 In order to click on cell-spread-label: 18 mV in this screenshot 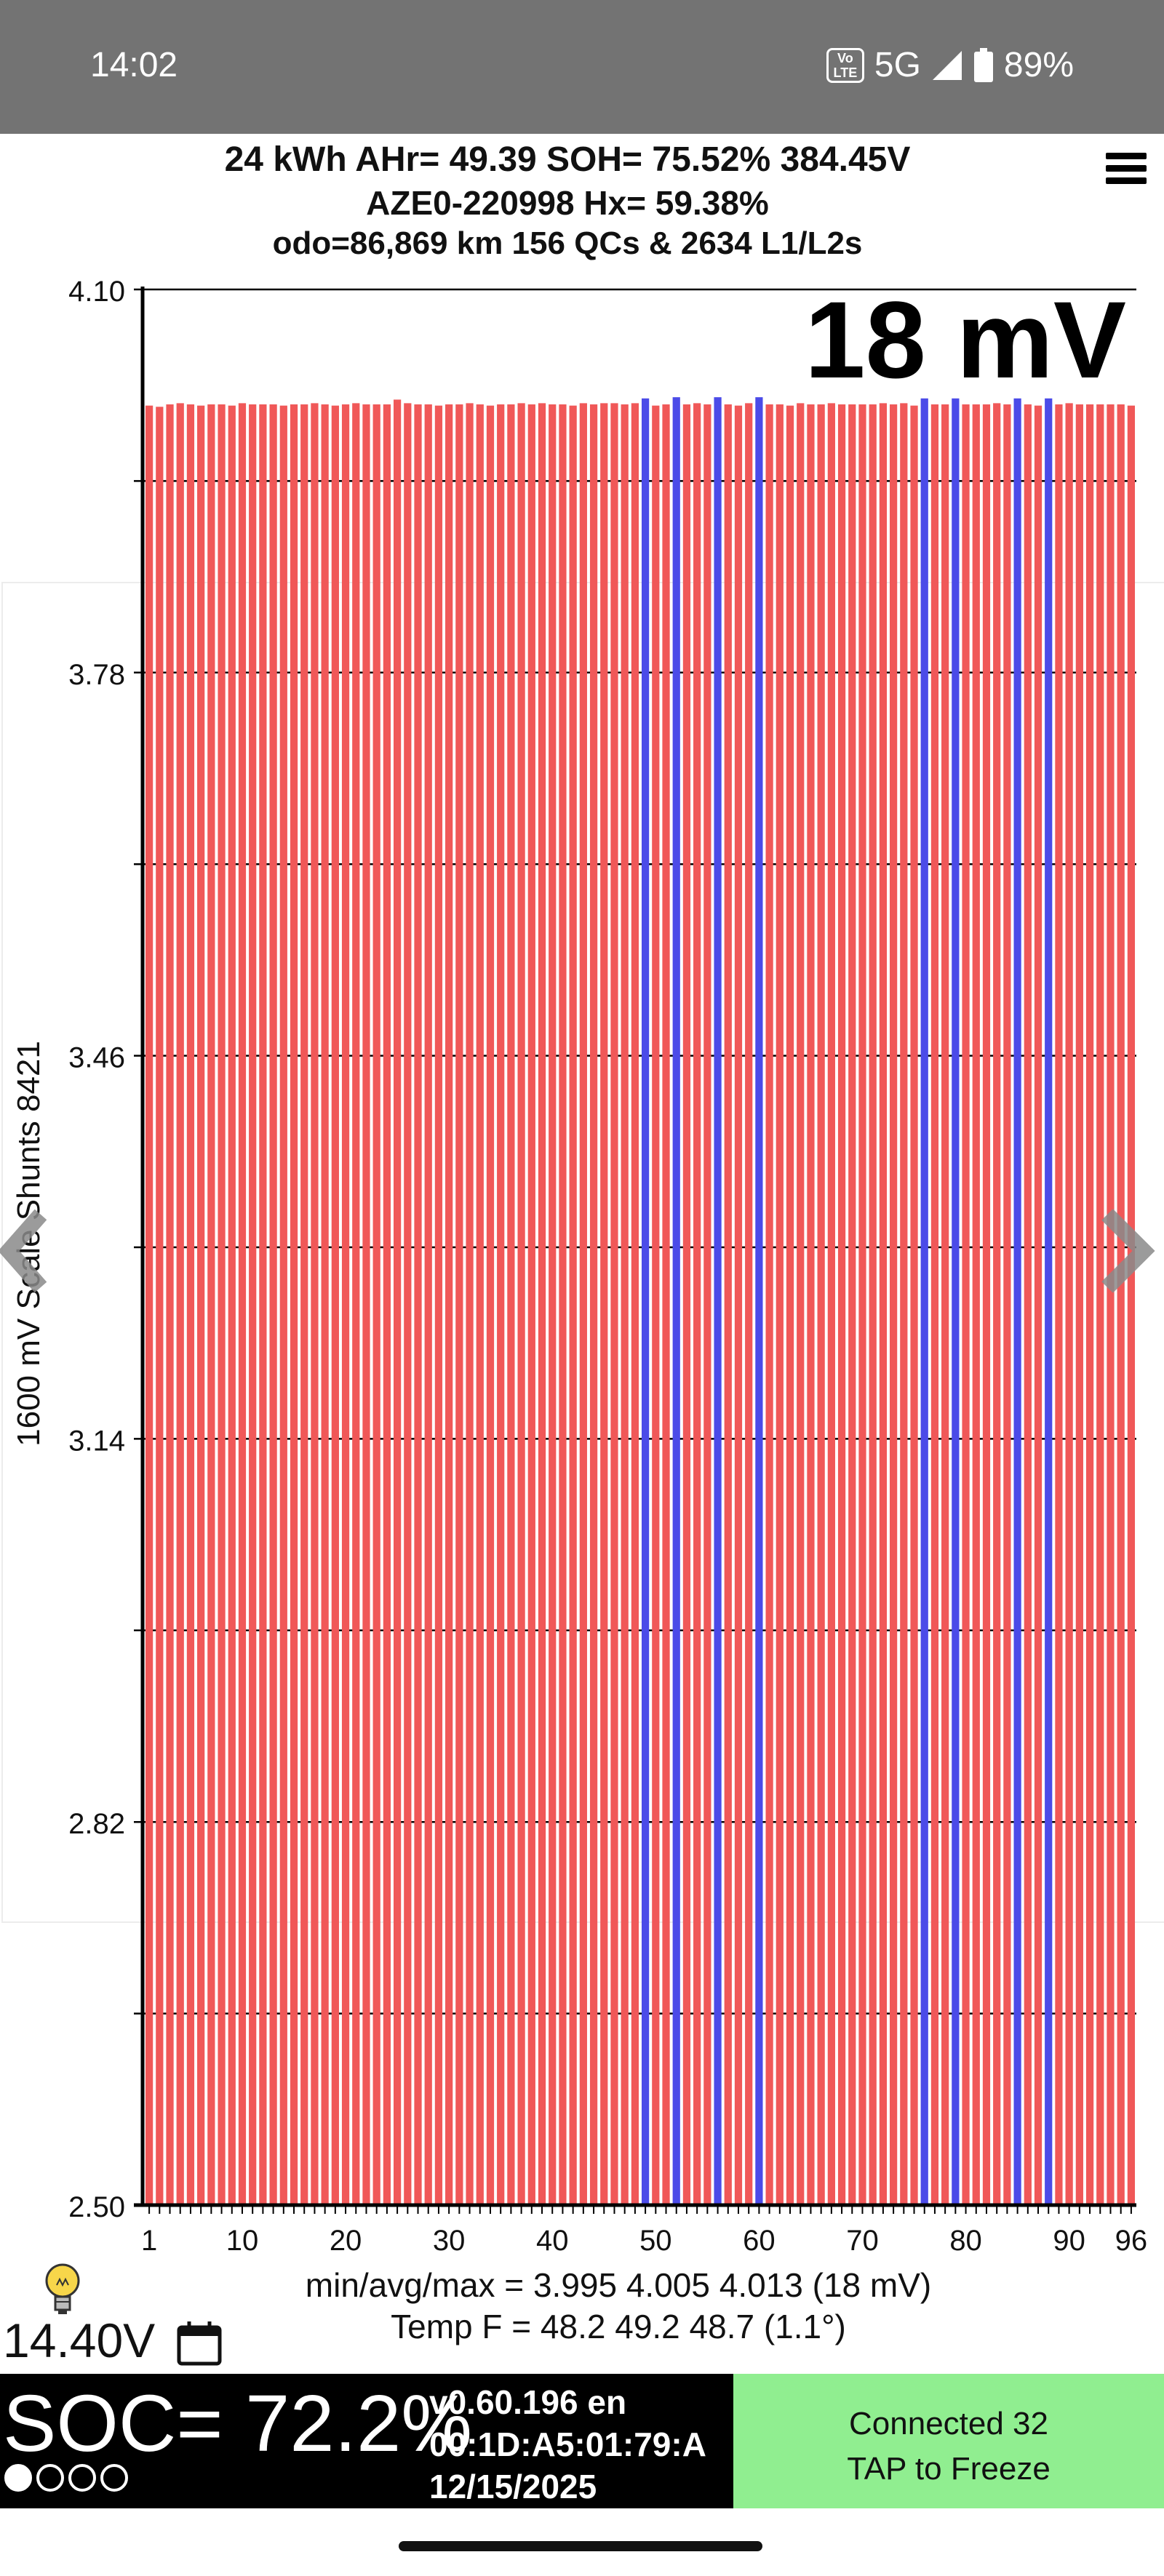, I will do `click(966, 340)`.